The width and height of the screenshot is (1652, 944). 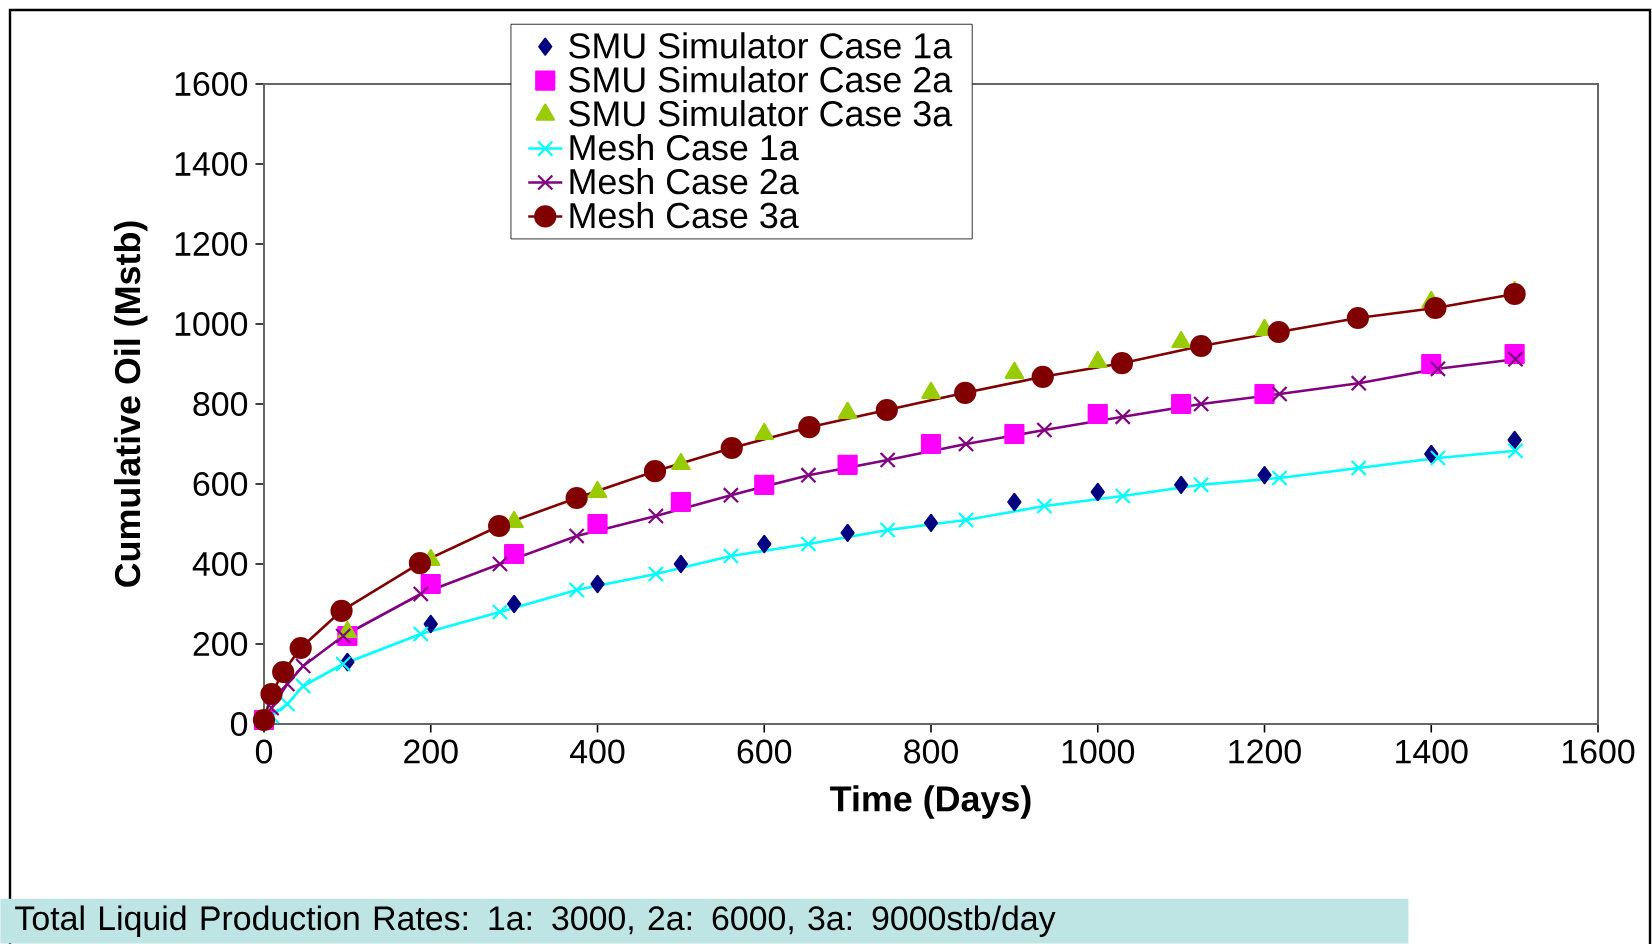 What do you see at coordinates (264, 751) in the screenshot?
I see `x-tick-label: 0` at bounding box center [264, 751].